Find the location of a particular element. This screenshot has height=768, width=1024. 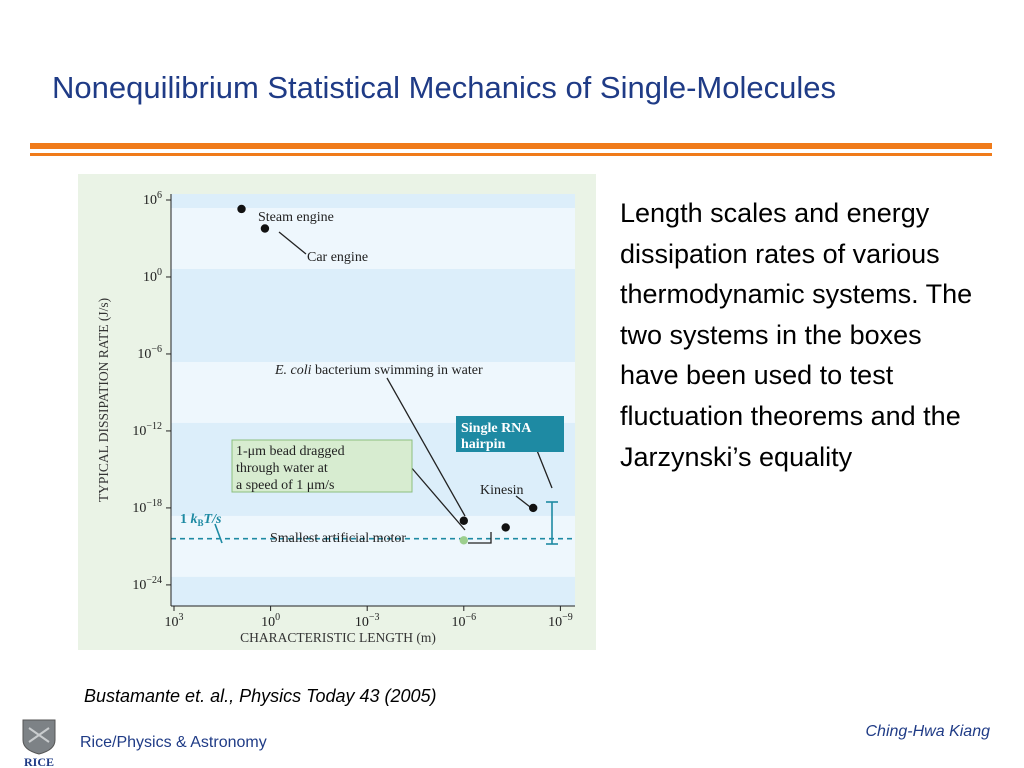

kbt-pointer is located at coordinates (218, 533).